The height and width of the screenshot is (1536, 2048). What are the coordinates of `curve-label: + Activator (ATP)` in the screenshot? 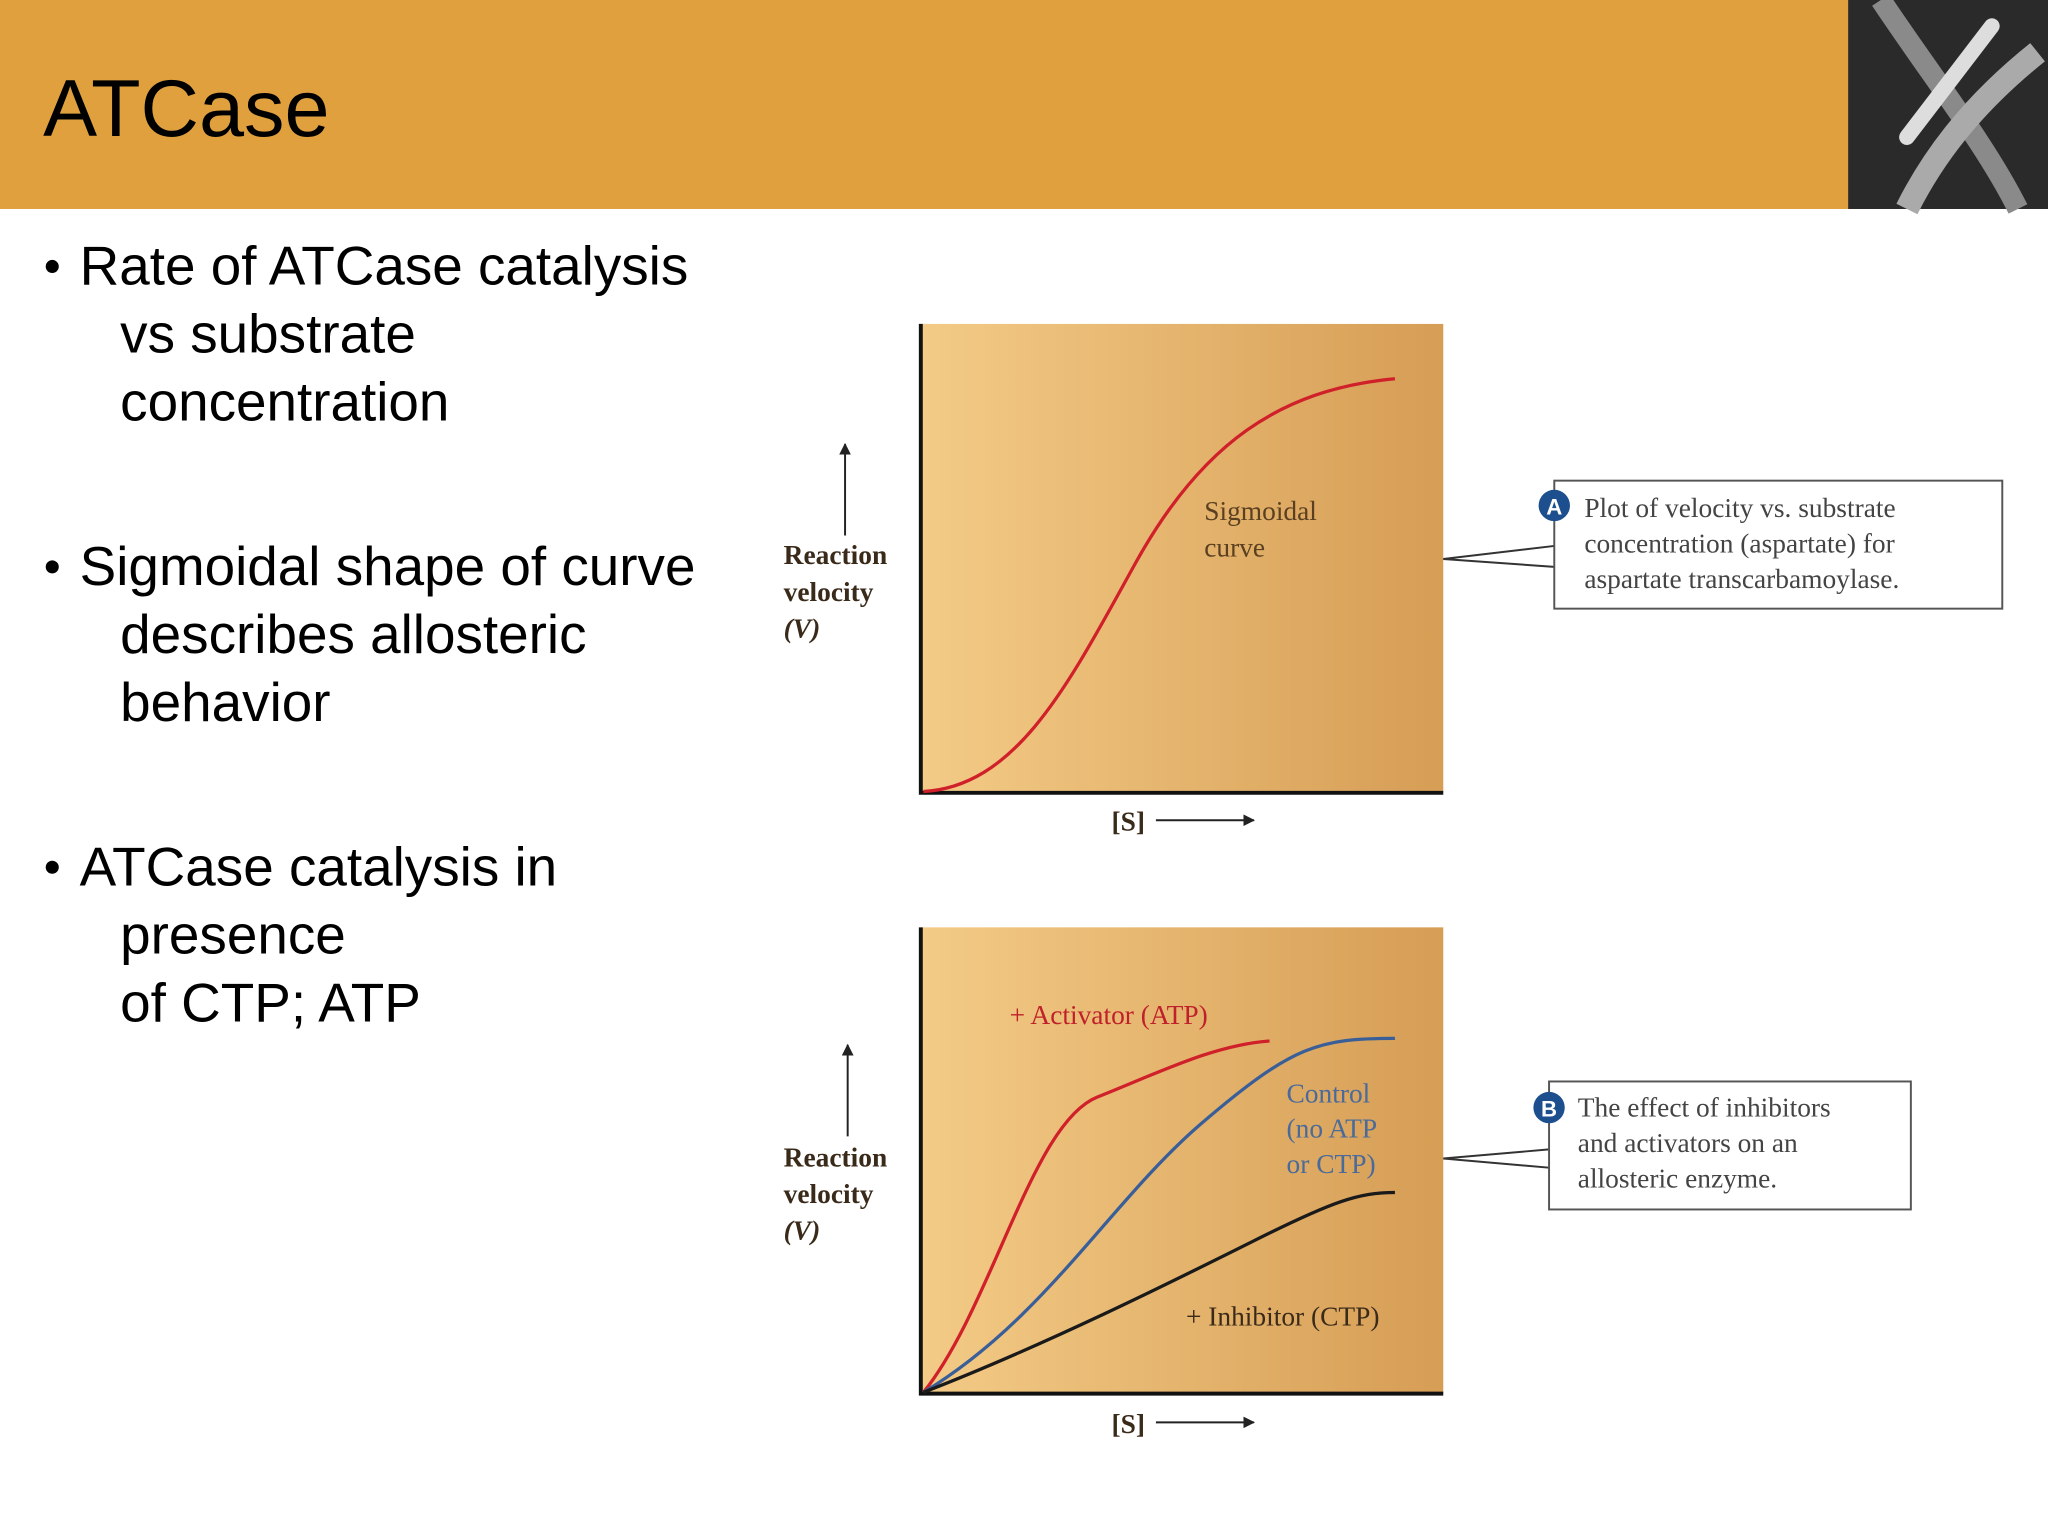 It's located at (1109, 1015).